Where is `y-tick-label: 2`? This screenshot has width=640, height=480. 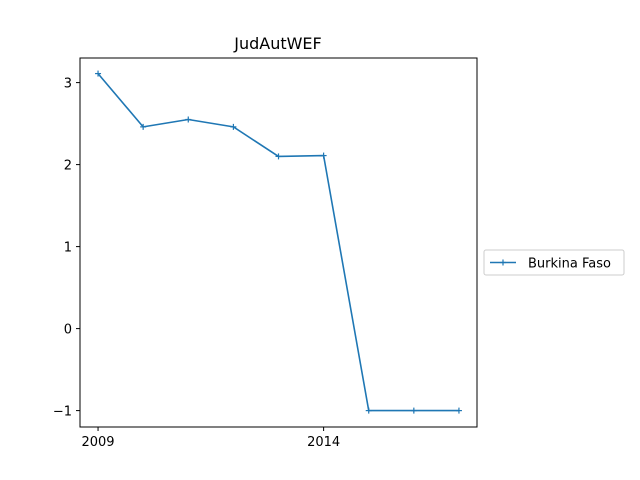 y-tick-label: 2 is located at coordinates (68, 166).